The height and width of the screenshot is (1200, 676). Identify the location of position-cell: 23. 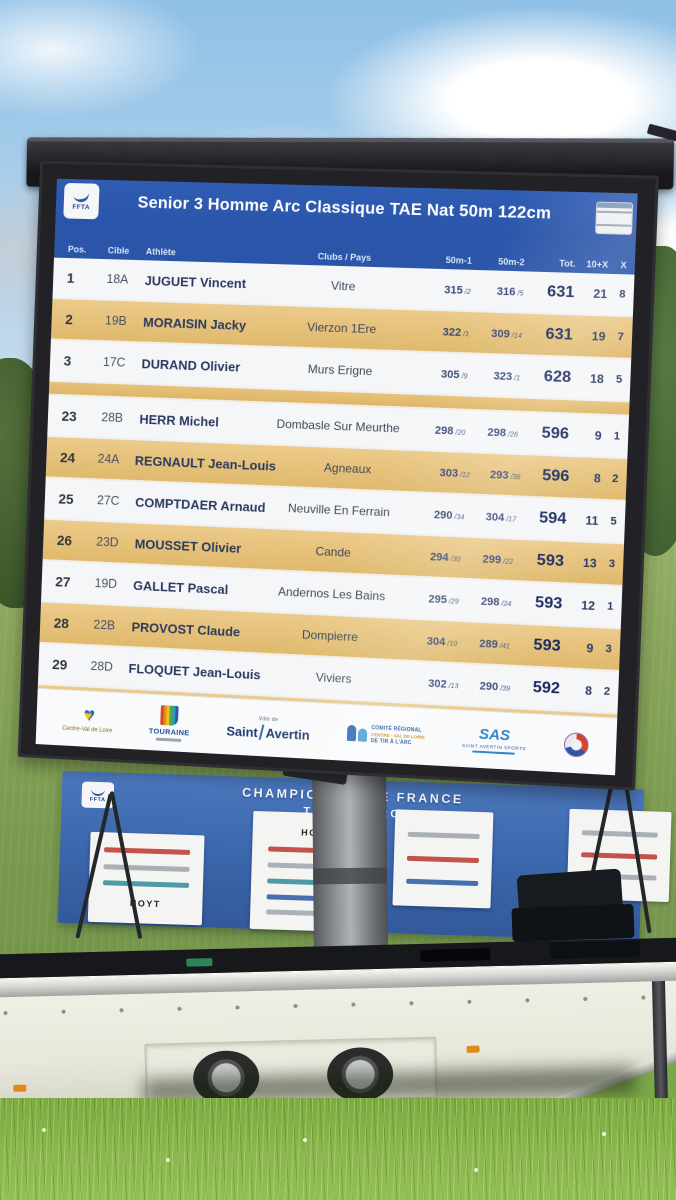
(69, 416).